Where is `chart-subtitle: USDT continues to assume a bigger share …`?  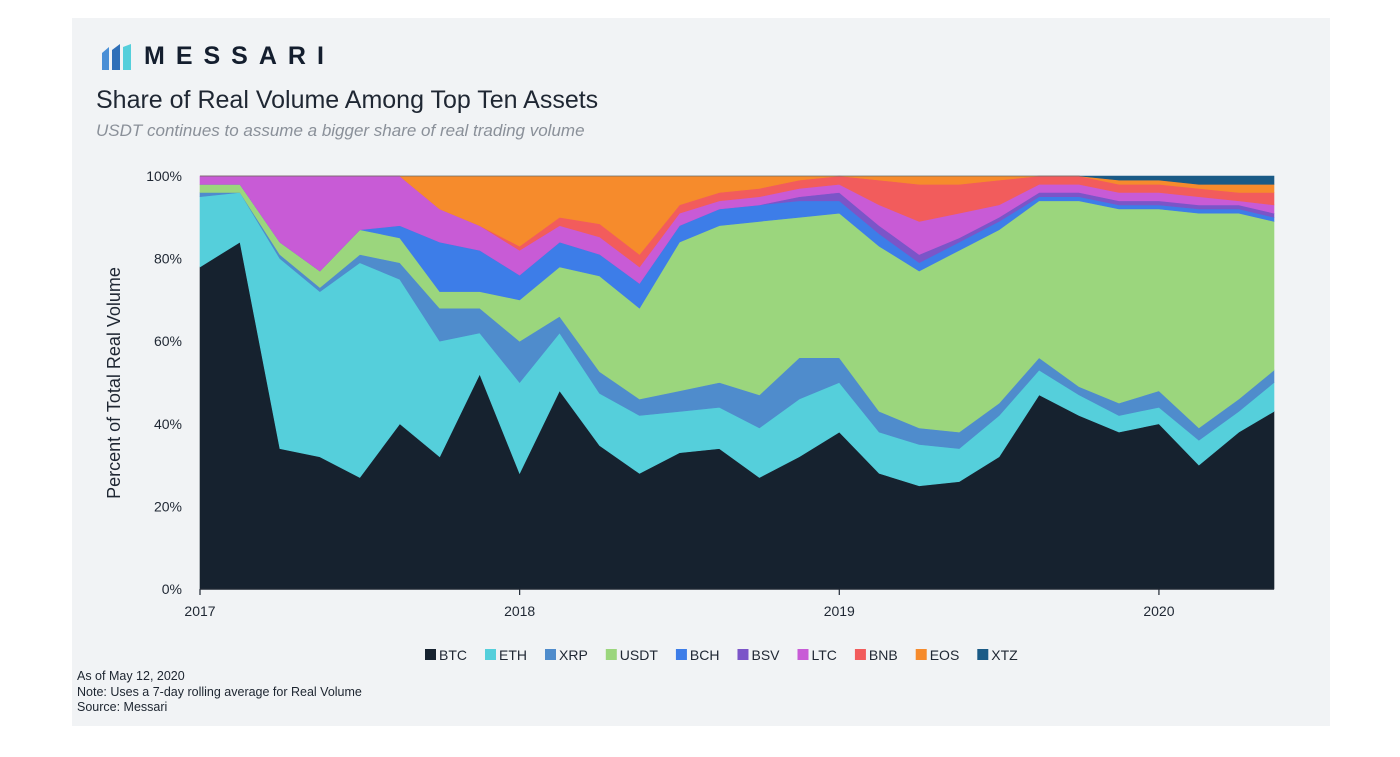
chart-subtitle: USDT continues to assume a bigger share … is located at coordinates (340, 130).